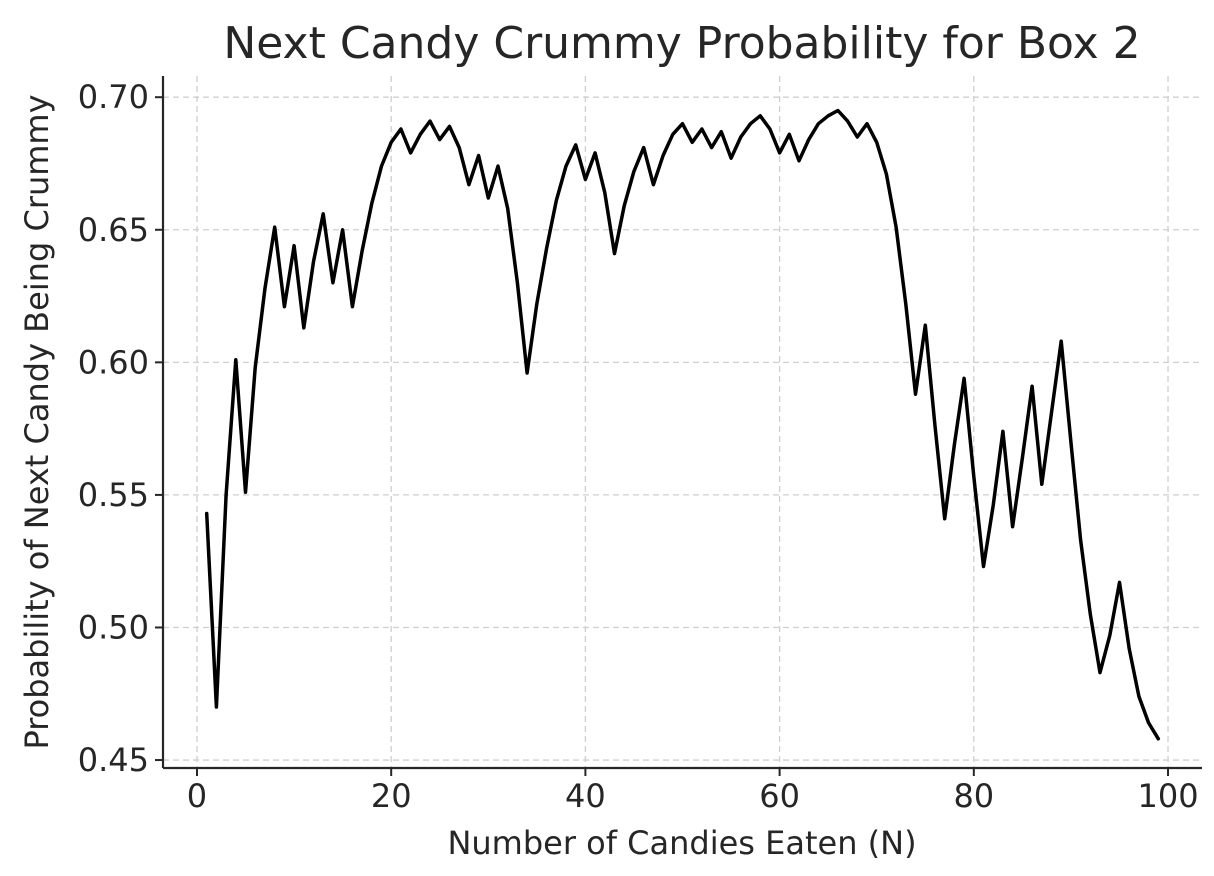  I want to click on y-tick-label: 0.60, so click(113, 362).